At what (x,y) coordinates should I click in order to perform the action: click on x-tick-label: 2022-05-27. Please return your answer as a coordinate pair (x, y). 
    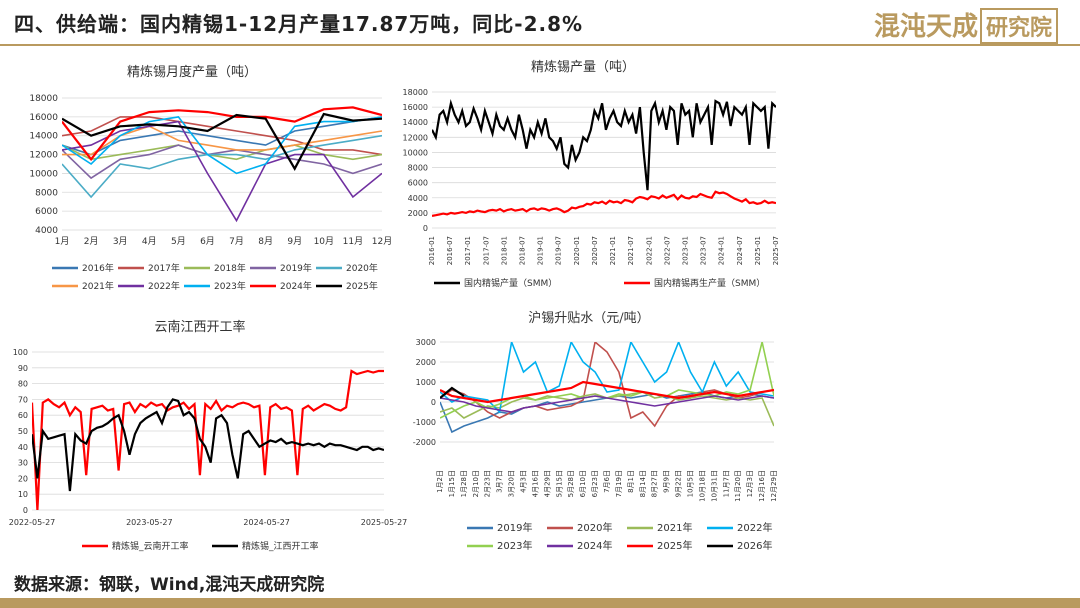
    Looking at the image, I should click on (32, 522).